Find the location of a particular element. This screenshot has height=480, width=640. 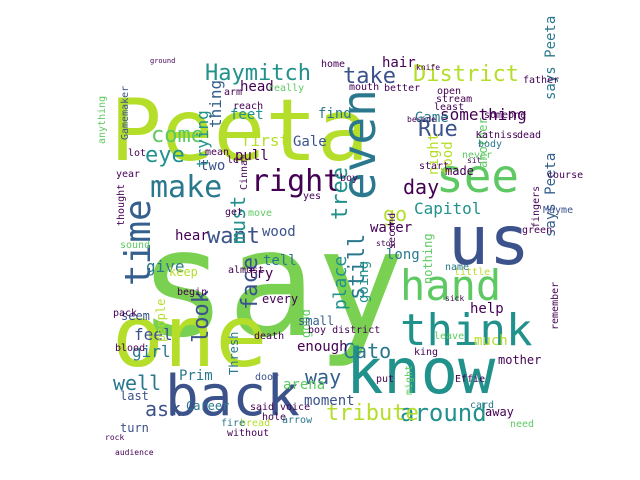

word-career: Career is located at coordinates (207, 406).